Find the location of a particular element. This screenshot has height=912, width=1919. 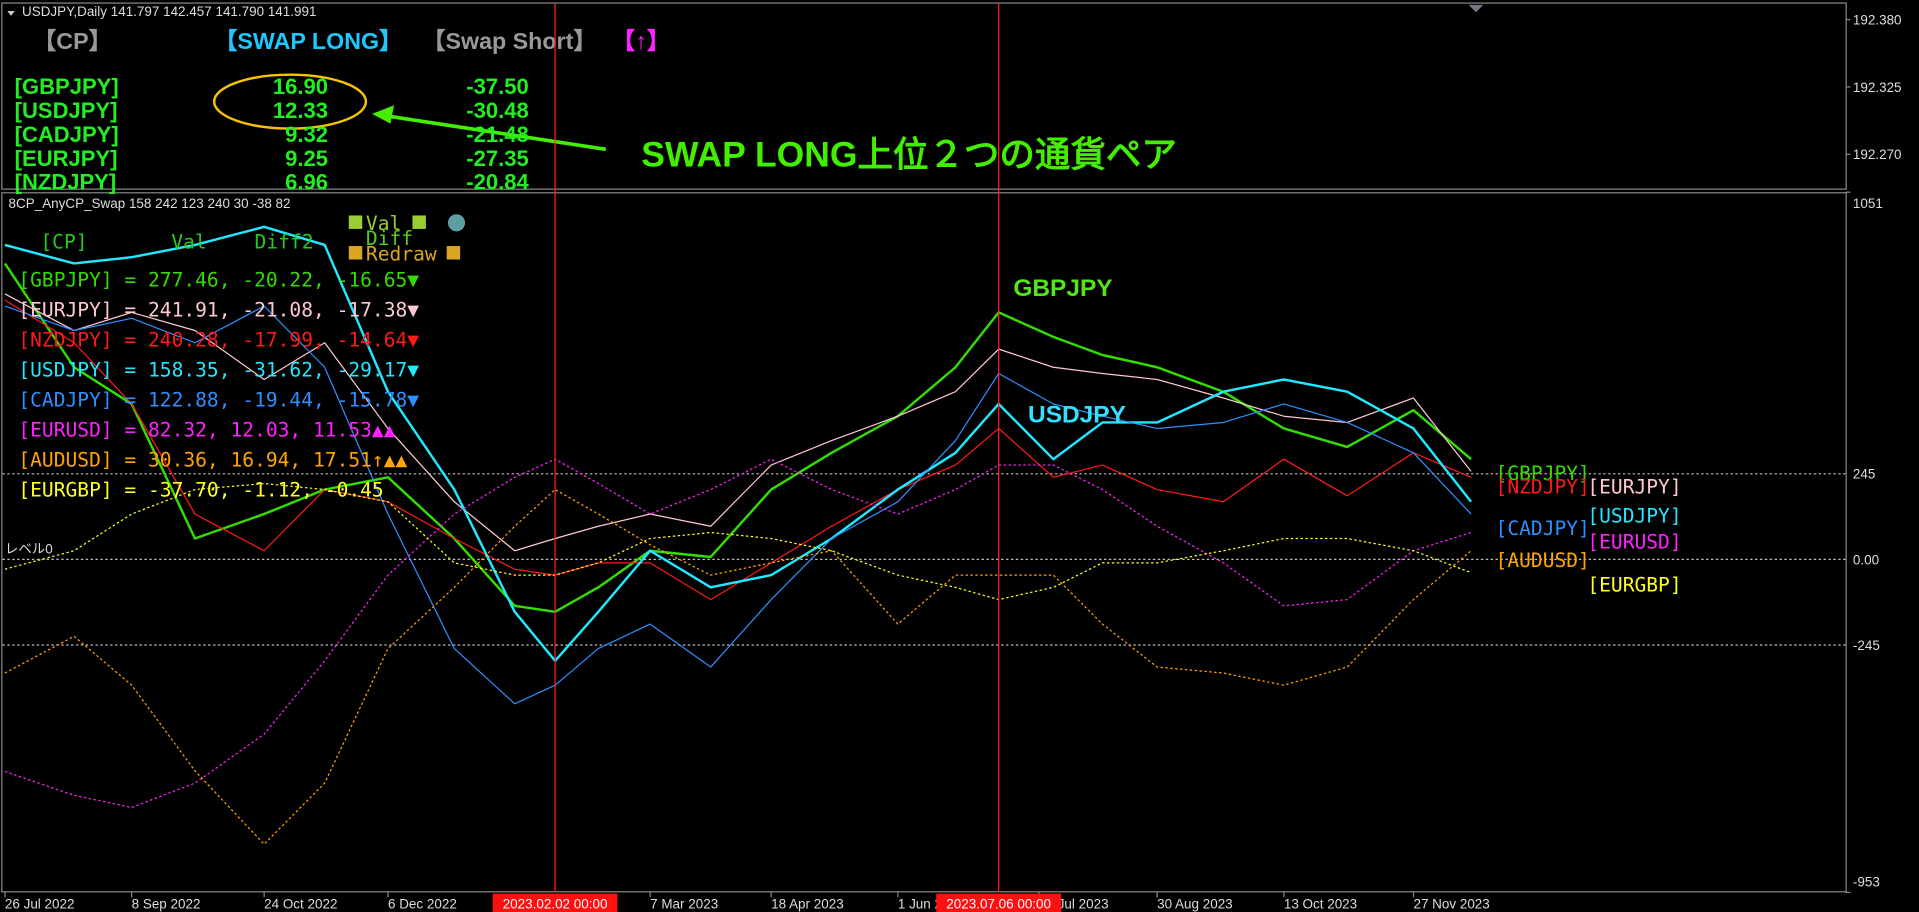

series-label: [NZDJPY] is located at coordinates (1543, 486).